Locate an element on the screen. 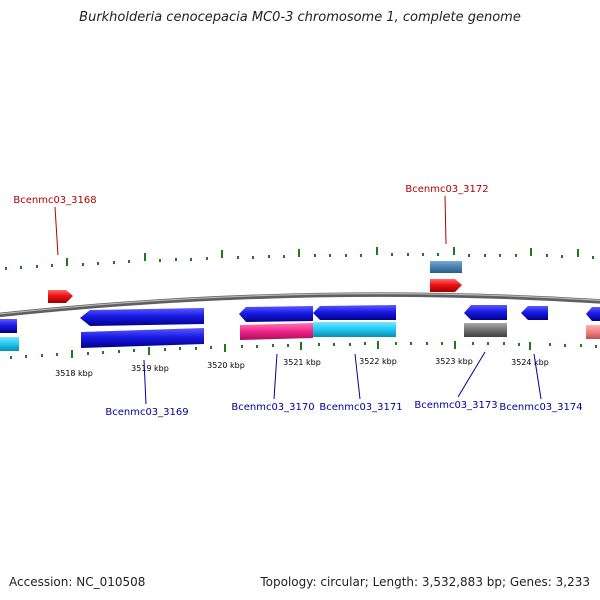 This screenshot has width=600, height=600. scale-label-3521: 3521 kbp is located at coordinates (302, 362).